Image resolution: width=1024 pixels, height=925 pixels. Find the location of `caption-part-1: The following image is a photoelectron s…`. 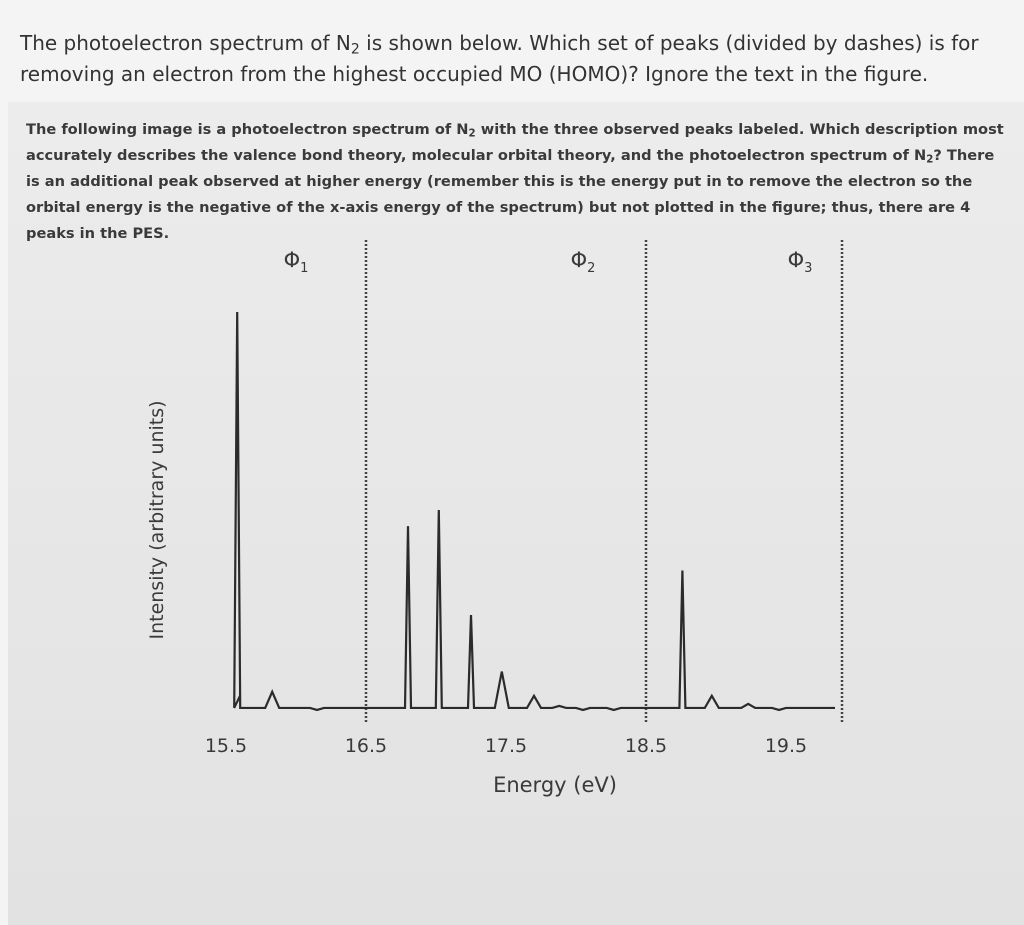

caption-part-1: The following image is a photoelectron s… is located at coordinates (247, 129).